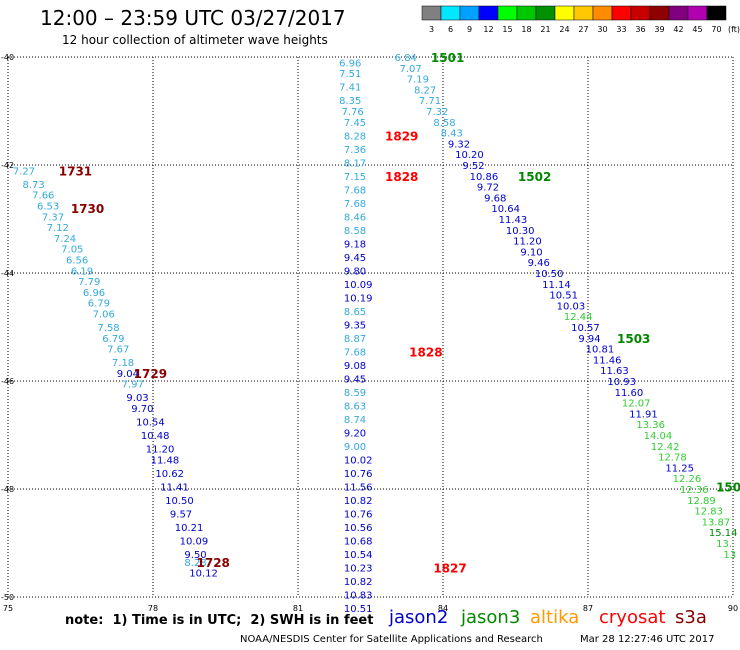 The width and height of the screenshot is (740, 650). Describe the element at coordinates (452, 134) in the screenshot. I see `data-point-label: 8.43` at that location.